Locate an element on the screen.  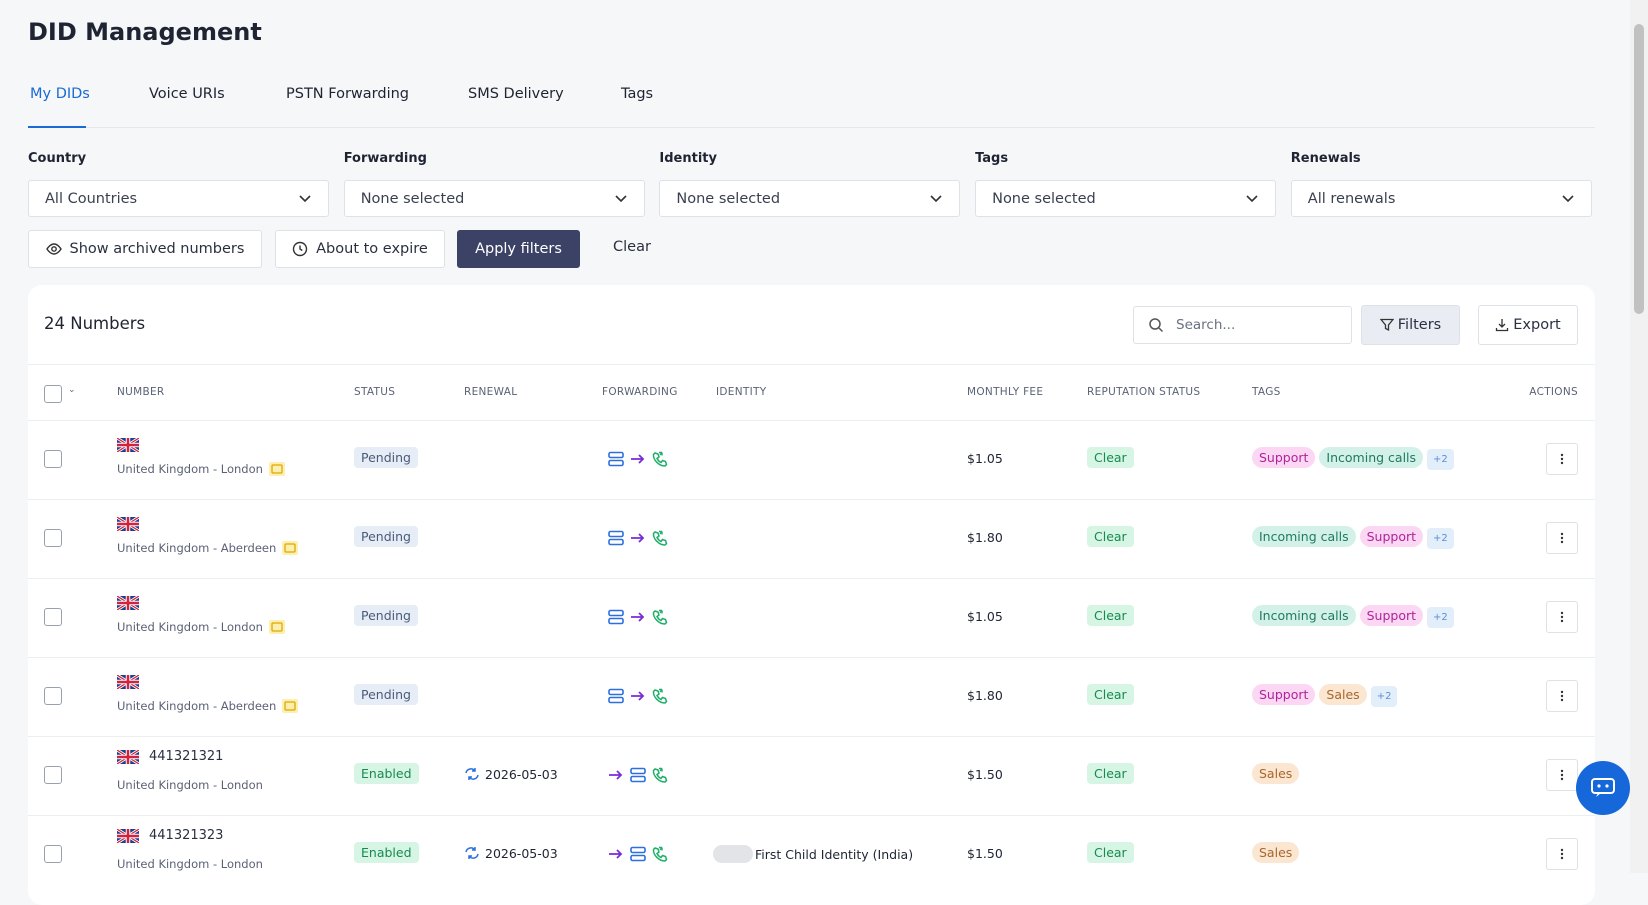
filter-value: All renewals is located at coordinates (1351, 198).